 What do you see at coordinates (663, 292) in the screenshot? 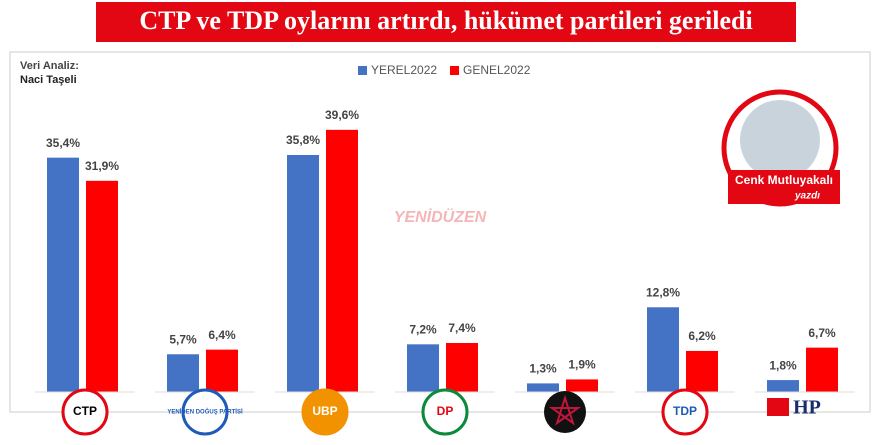
I see `value-label: 12,8%` at bounding box center [663, 292].